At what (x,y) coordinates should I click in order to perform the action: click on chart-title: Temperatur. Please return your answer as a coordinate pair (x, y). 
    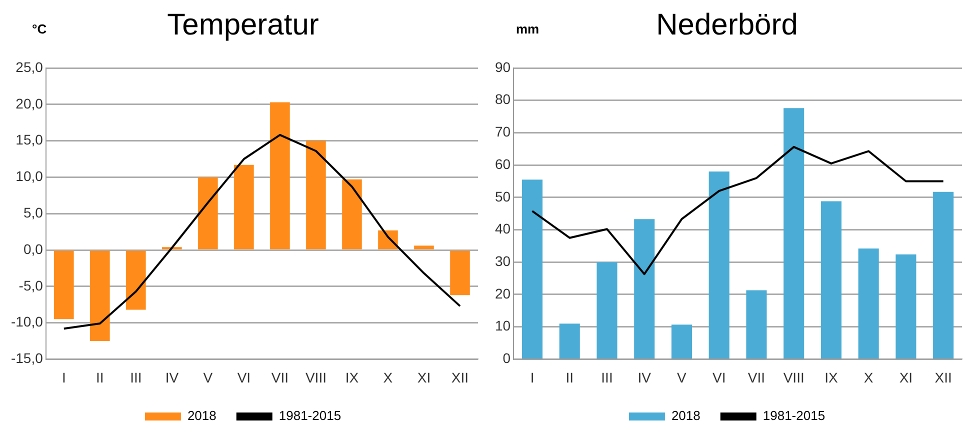
    Looking at the image, I should click on (243, 25).